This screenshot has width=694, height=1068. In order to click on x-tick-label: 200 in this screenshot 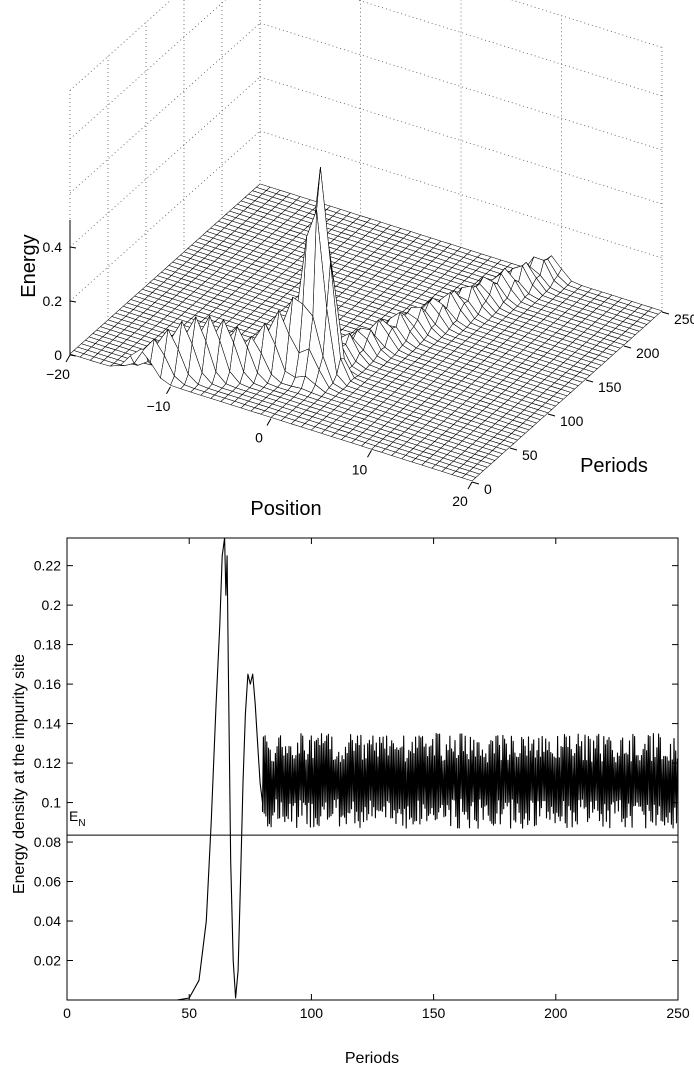, I will do `click(556, 1013)`.